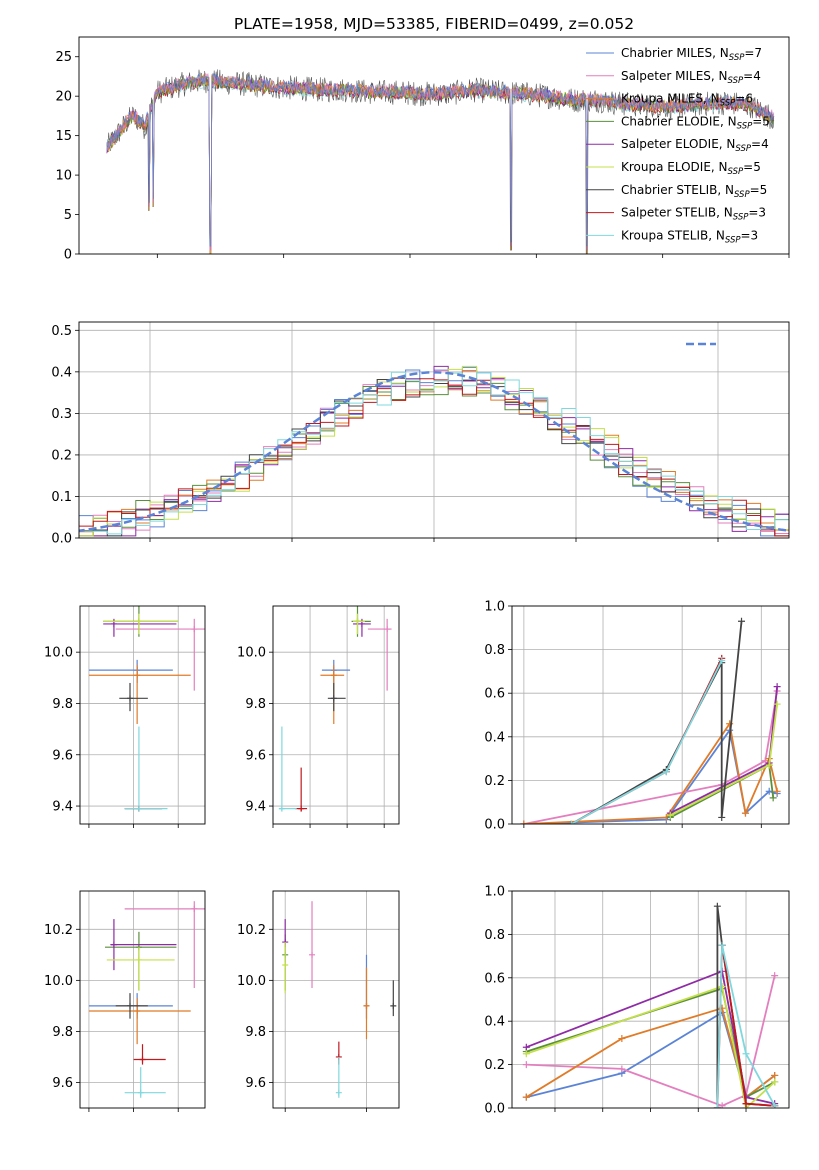  Describe the element at coordinates (318, 1001) in the screenshot. I see `mass-extinction-panel: 9.6 9.8 10.0 10.2` at that location.